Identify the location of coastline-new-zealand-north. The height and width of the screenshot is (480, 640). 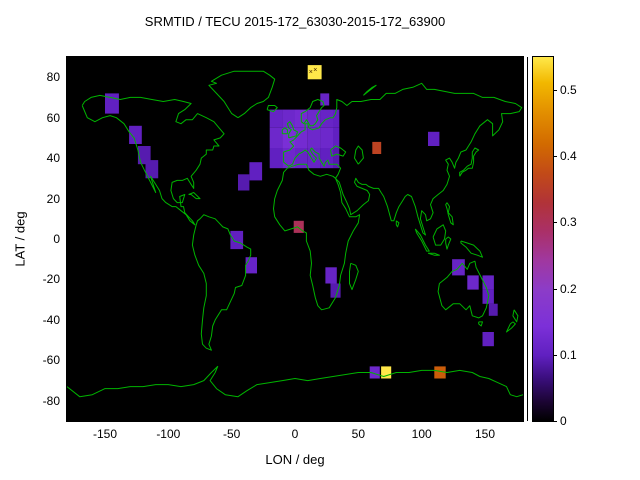
(515, 316).